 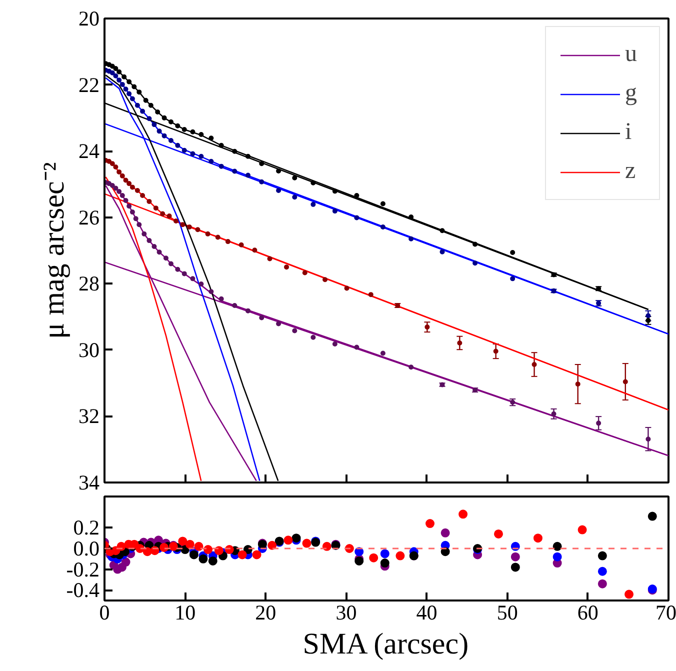 What do you see at coordinates (185, 612) in the screenshot?
I see `x-tick-label: 10` at bounding box center [185, 612].